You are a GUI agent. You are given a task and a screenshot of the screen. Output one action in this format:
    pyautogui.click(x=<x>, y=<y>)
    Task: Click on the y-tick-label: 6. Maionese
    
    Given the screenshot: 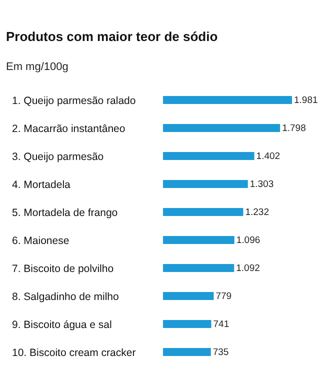 What is the action you would take?
    pyautogui.click(x=41, y=241)
    